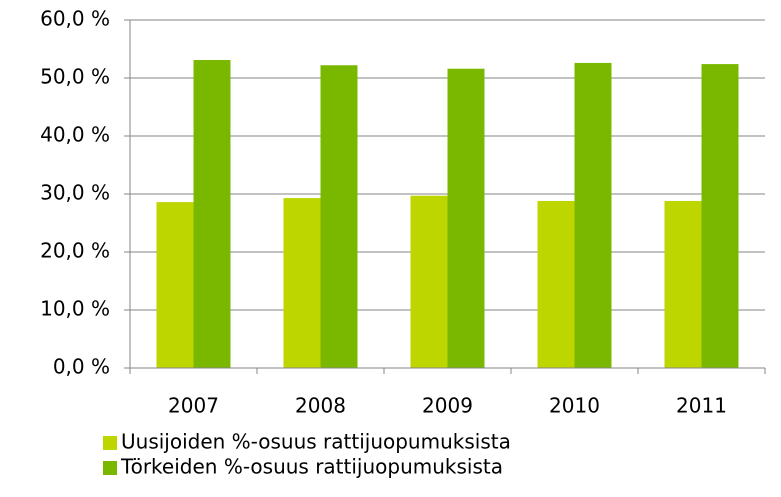  Describe the element at coordinates (75, 193) in the screenshot. I see `y-tick-label: 30,0 %` at that location.